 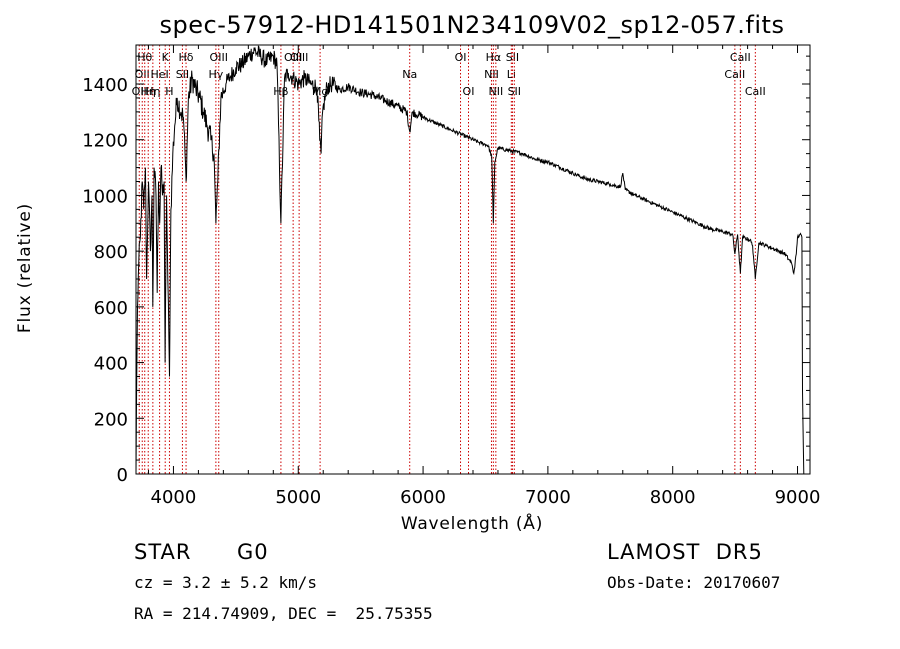 I want to click on line-marker-label-4: Hη, so click(x=152, y=91).